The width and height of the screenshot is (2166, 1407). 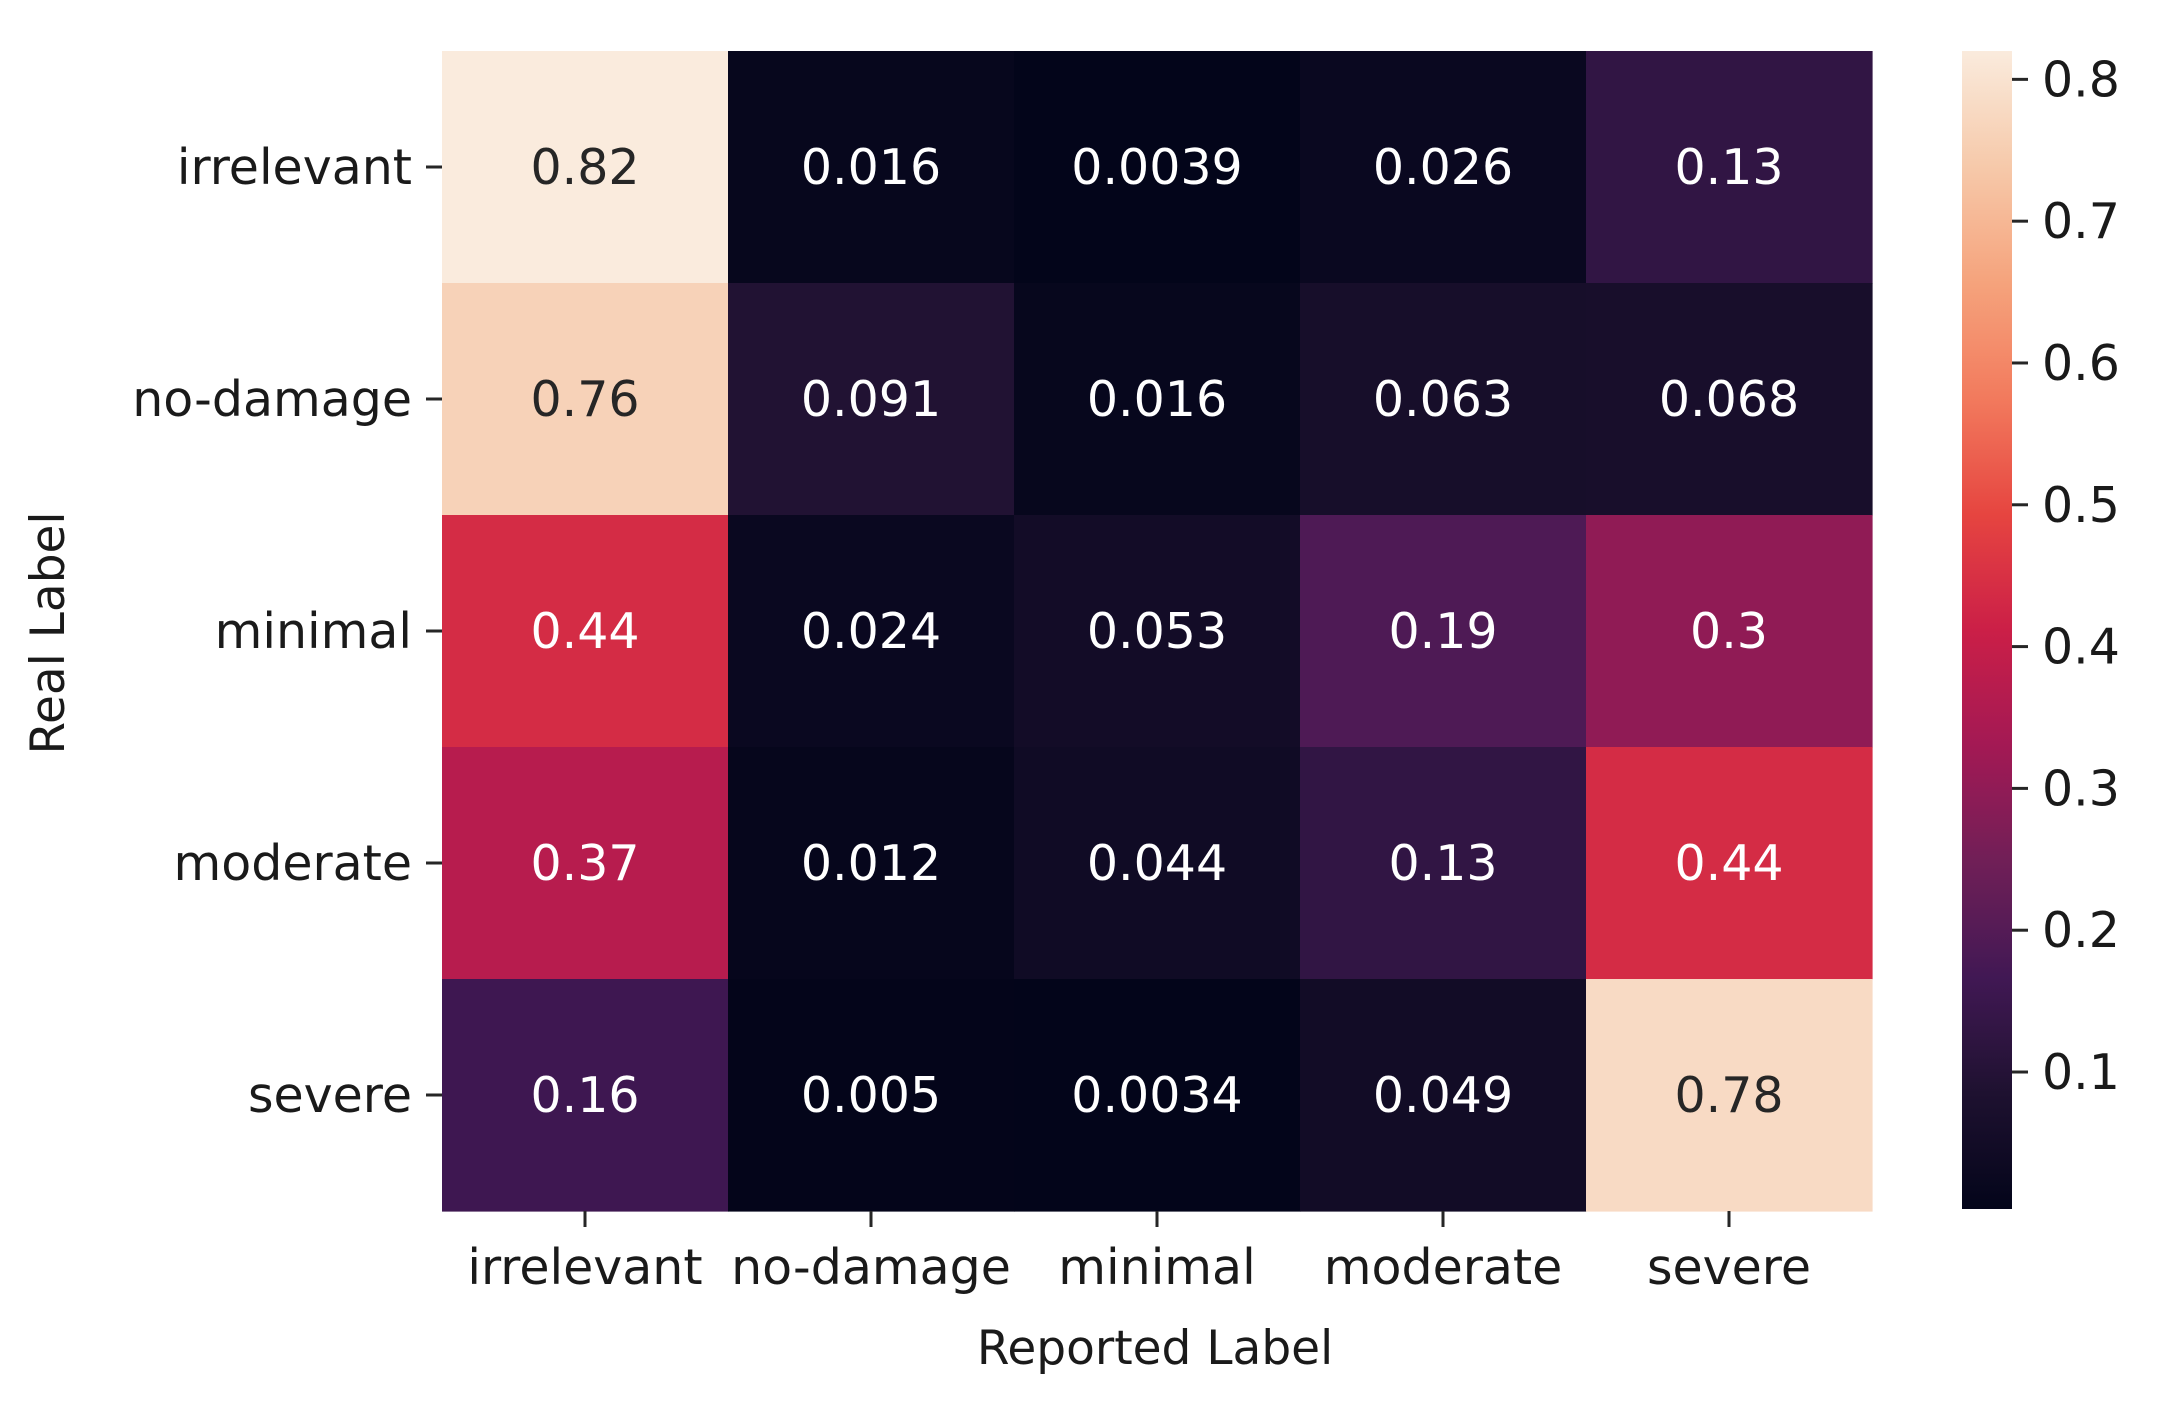 I want to click on x-tick-label: minimal, so click(x=1156, y=1267).